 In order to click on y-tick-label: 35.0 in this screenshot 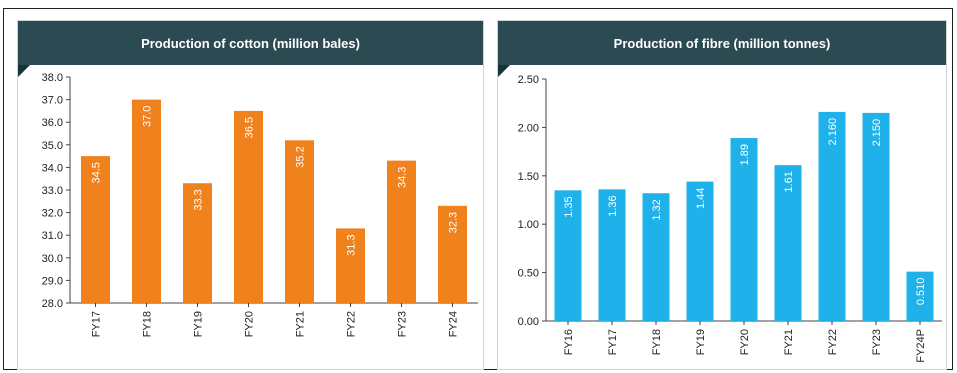, I will do `click(52, 146)`.